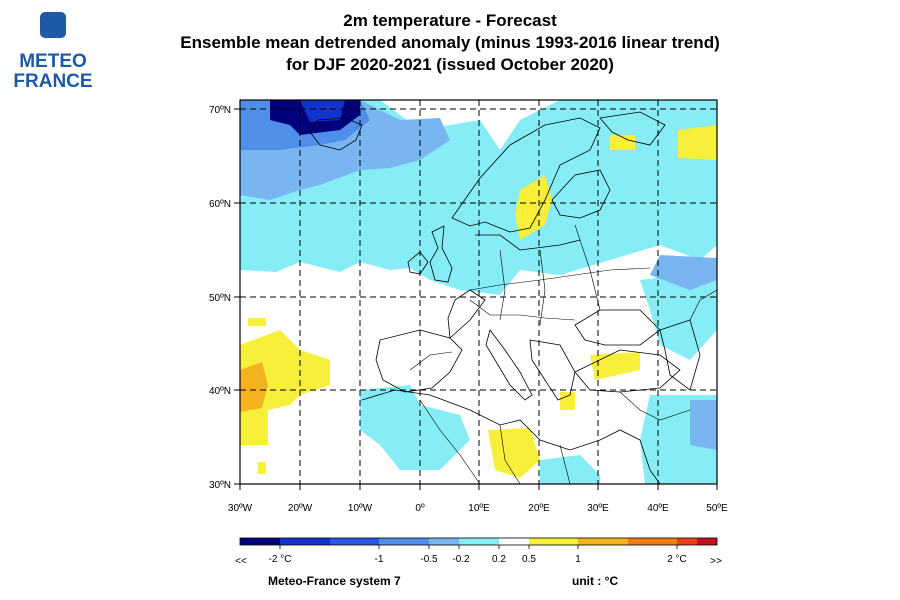 The width and height of the screenshot is (900, 600). What do you see at coordinates (336, 134) in the screenshot?
I see `iceland-coast` at bounding box center [336, 134].